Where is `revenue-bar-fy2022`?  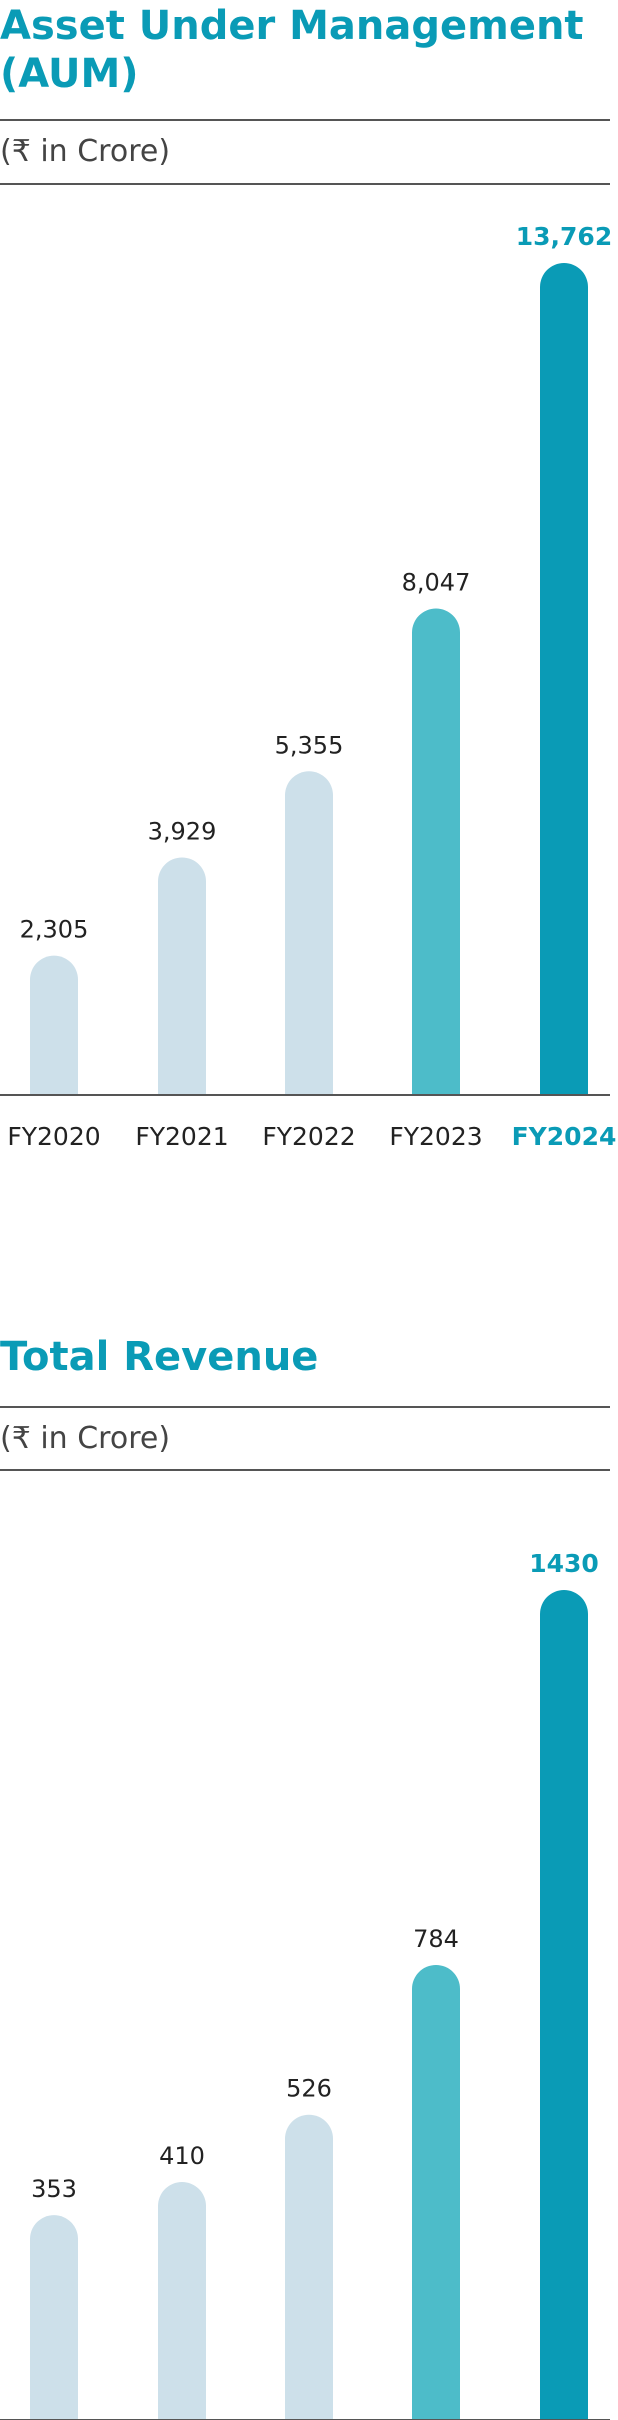 revenue-bar-fy2022 is located at coordinates (309, 2267).